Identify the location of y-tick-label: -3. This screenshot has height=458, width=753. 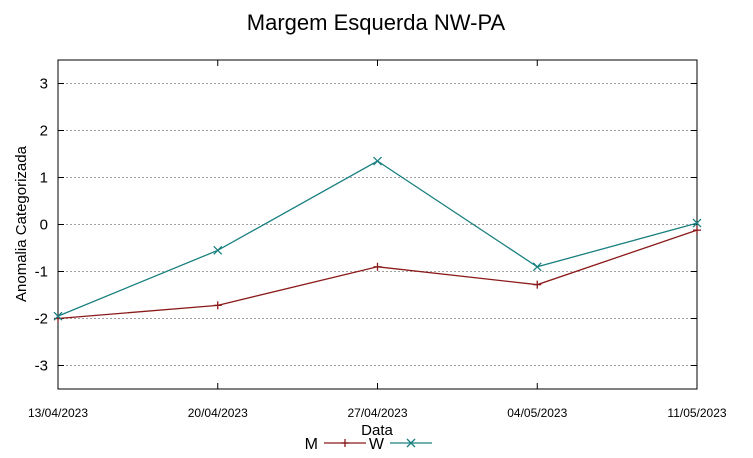
(41, 366).